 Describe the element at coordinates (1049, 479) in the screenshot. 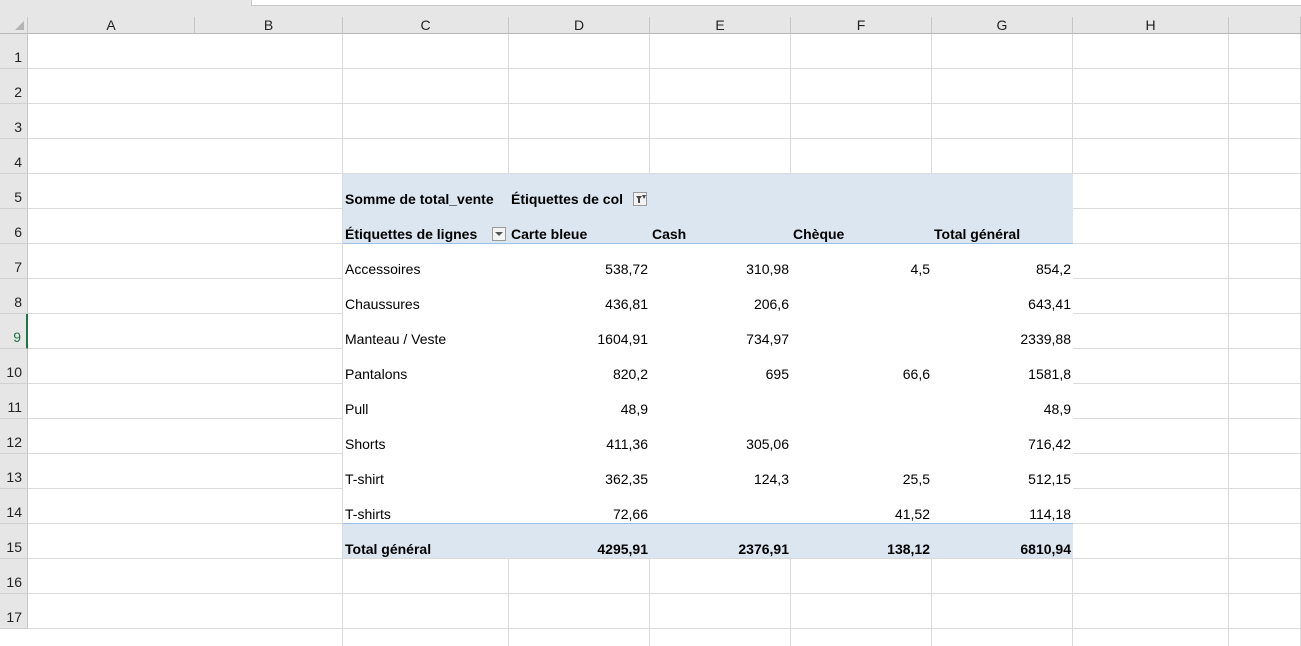

I see `pivot-value-cell: 512,15` at that location.